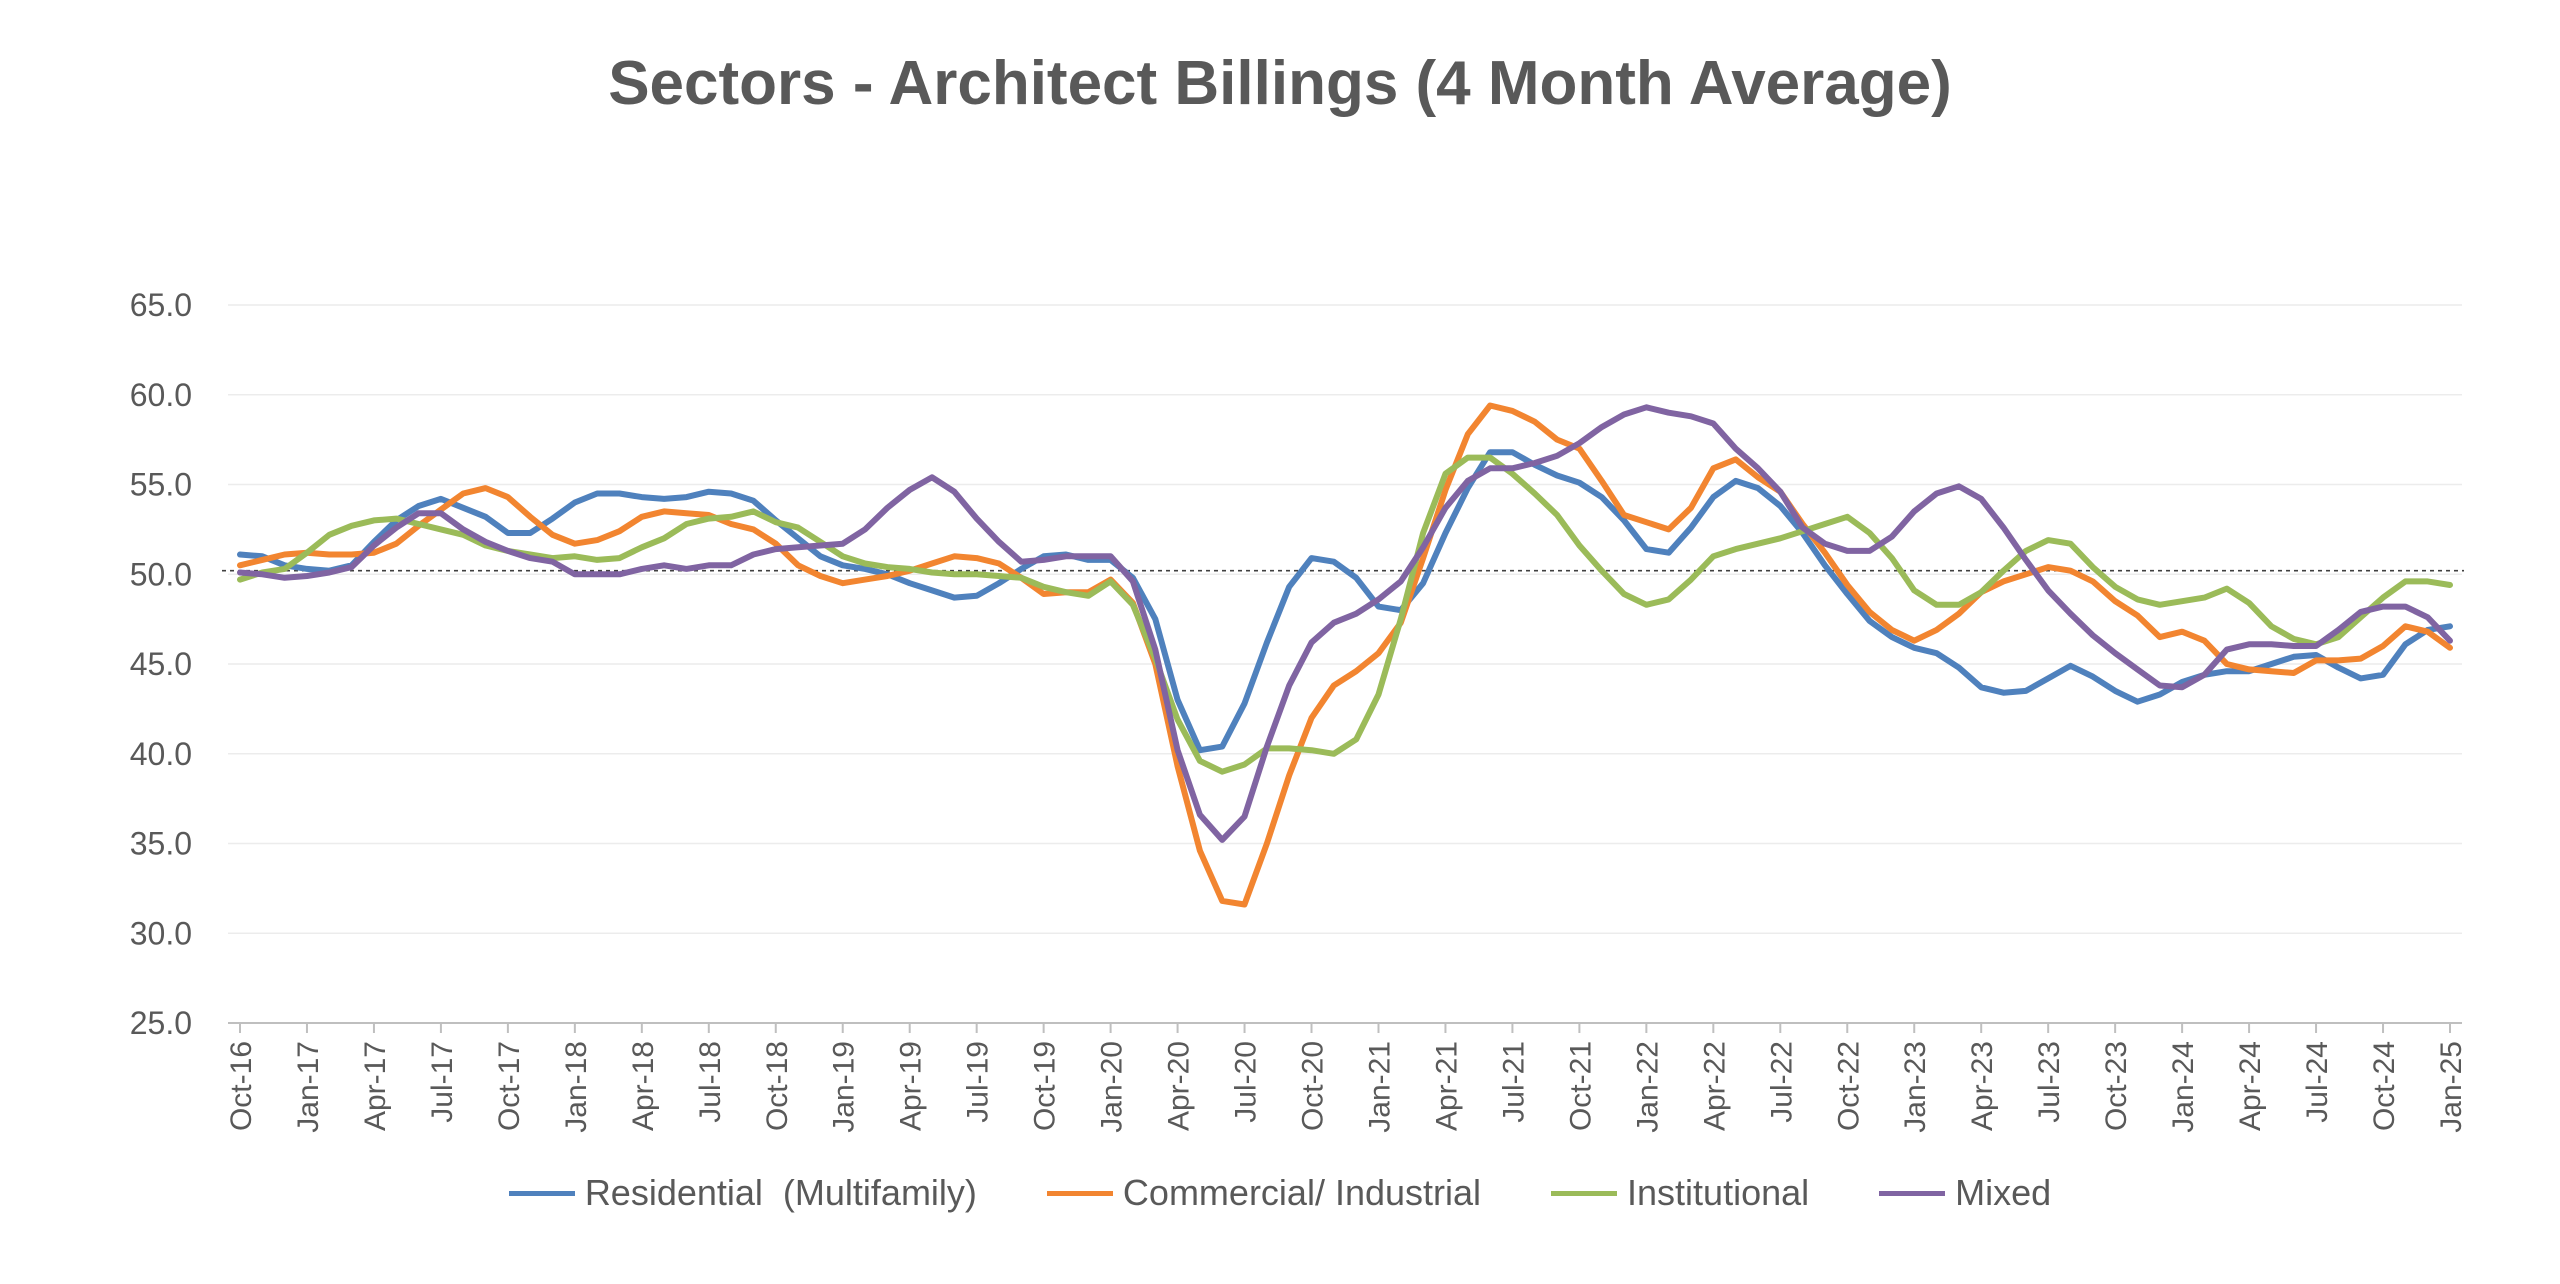 Image resolution: width=2560 pixels, height=1284 pixels. What do you see at coordinates (1302, 1192) in the screenshot?
I see `legend-label-commercial: Commercial/ Industrial` at bounding box center [1302, 1192].